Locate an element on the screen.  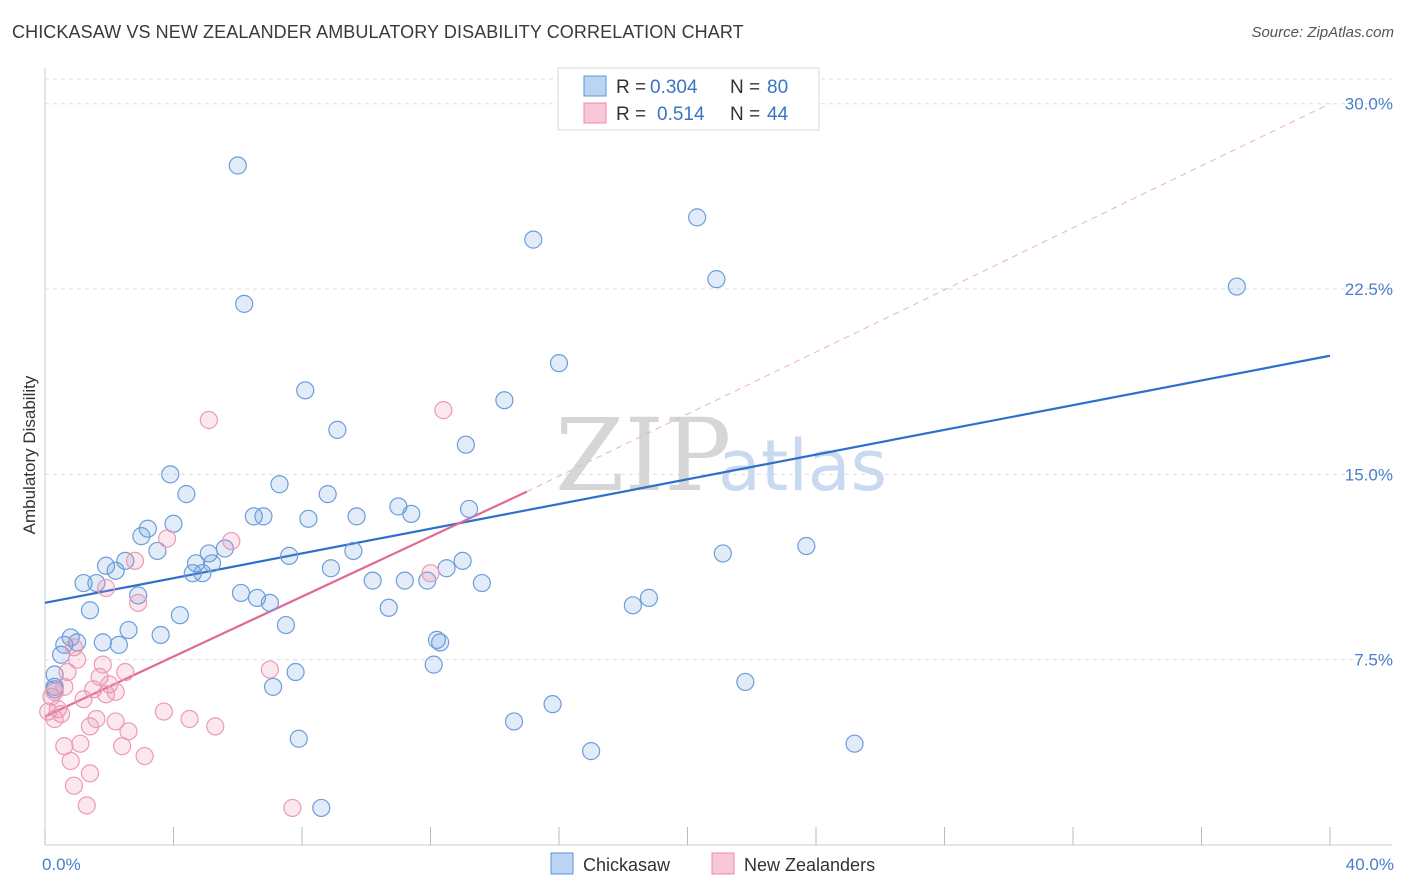
series-label-new-zealanders: New Zealanders is located at coordinates (809, 865).